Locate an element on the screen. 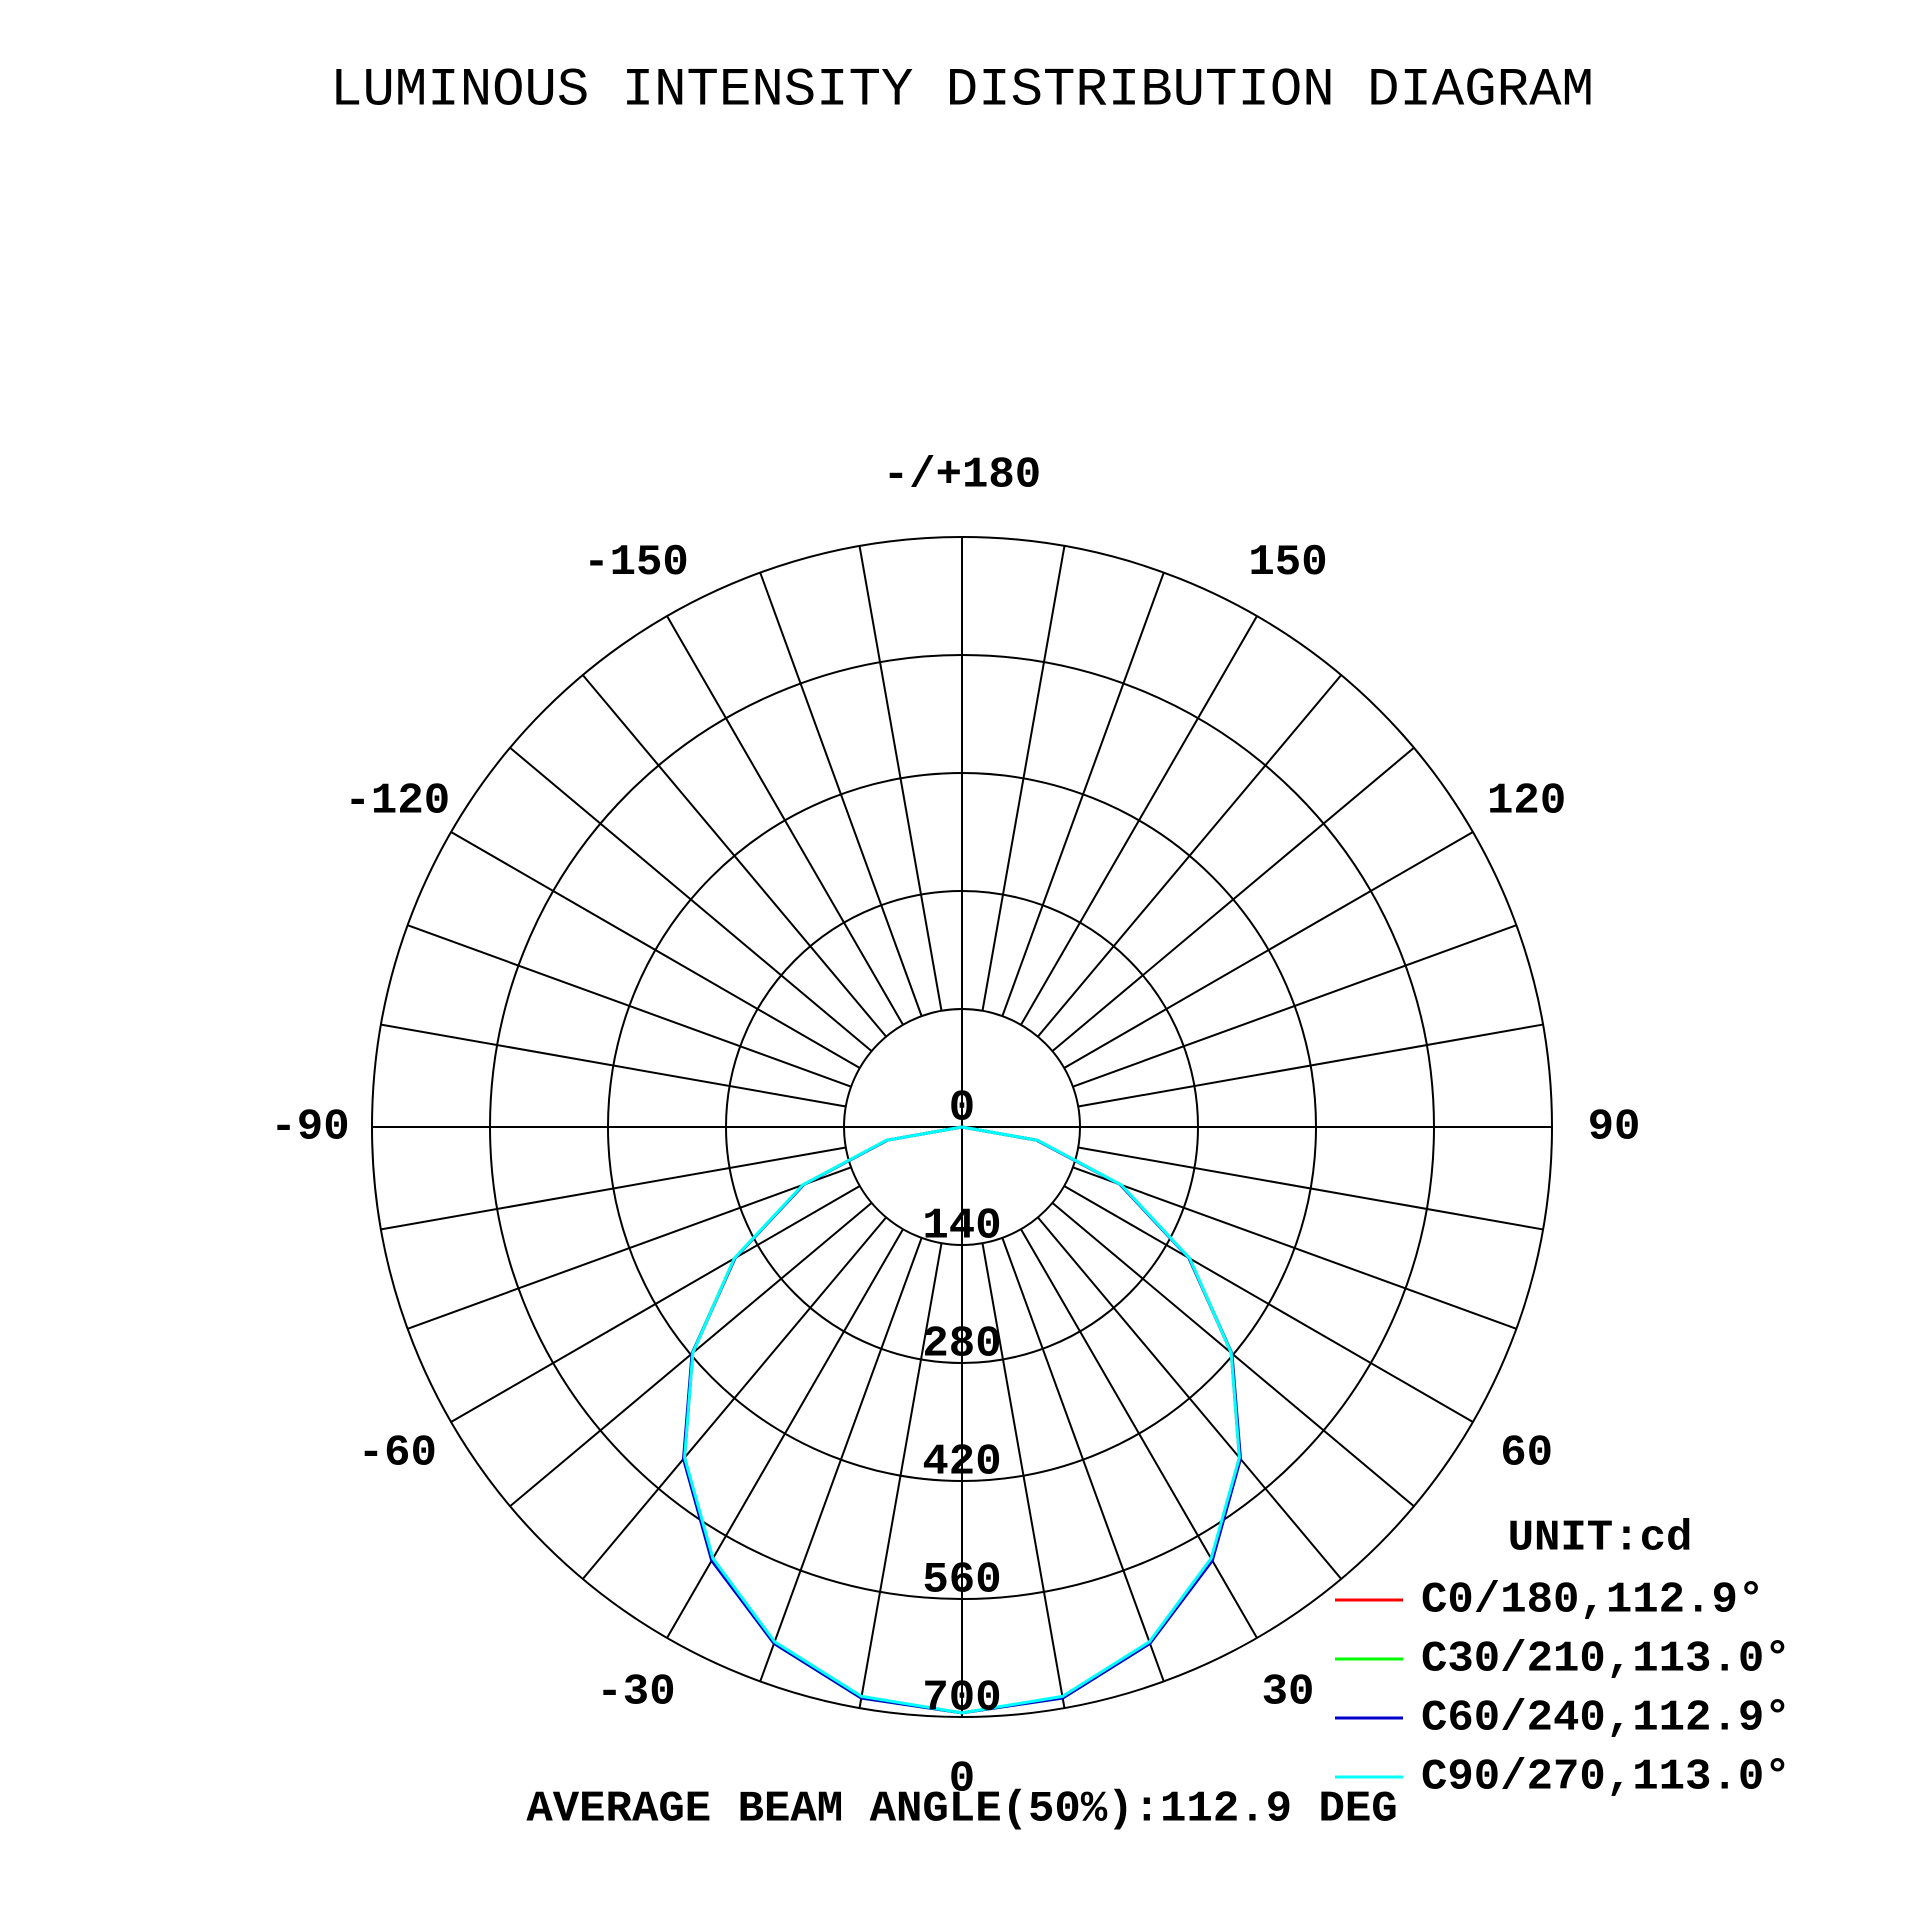  theta-tick-label: 120 is located at coordinates (1526, 802).